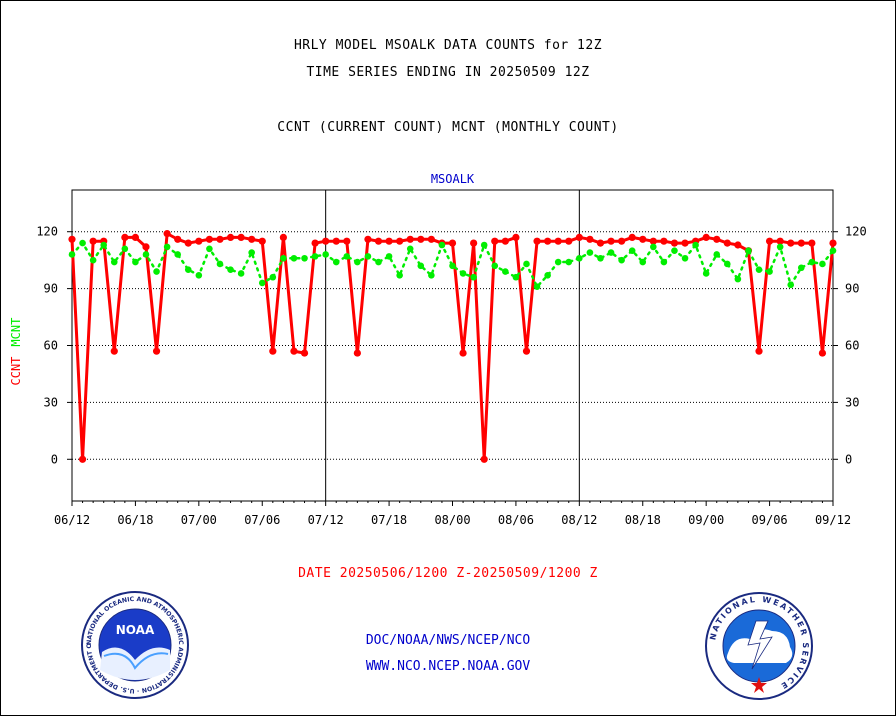 Image resolution: width=896 pixels, height=716 pixels. What do you see at coordinates (706, 520) in the screenshot?
I see `x-tick-label: 09/00` at bounding box center [706, 520].